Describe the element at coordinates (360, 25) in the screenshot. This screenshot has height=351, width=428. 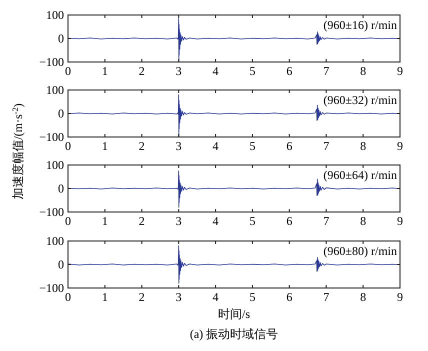
I see `annotation: (960±16) r/min` at that location.